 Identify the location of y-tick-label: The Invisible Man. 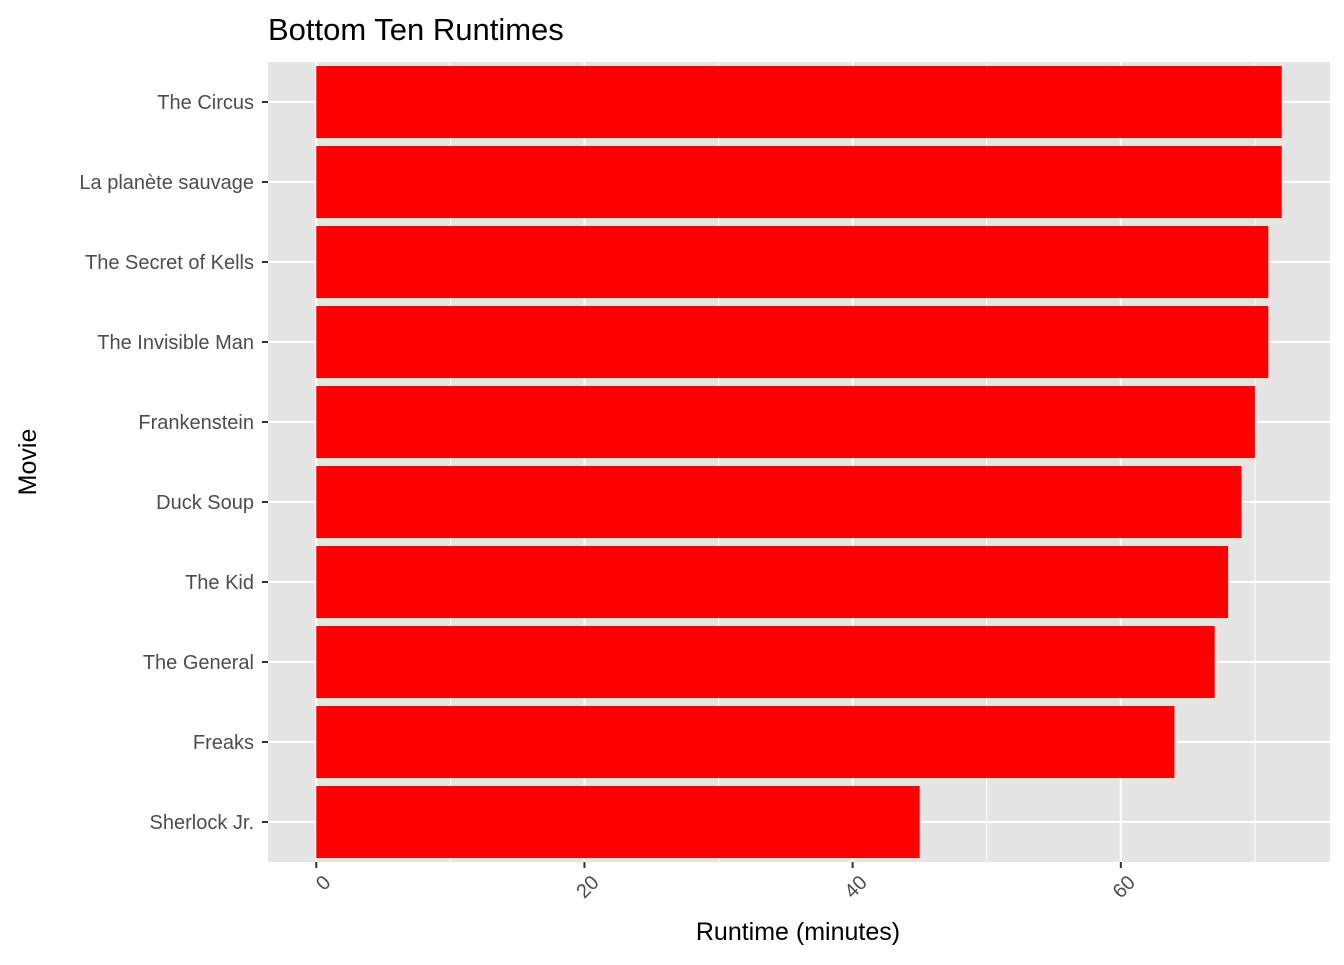
(175, 343).